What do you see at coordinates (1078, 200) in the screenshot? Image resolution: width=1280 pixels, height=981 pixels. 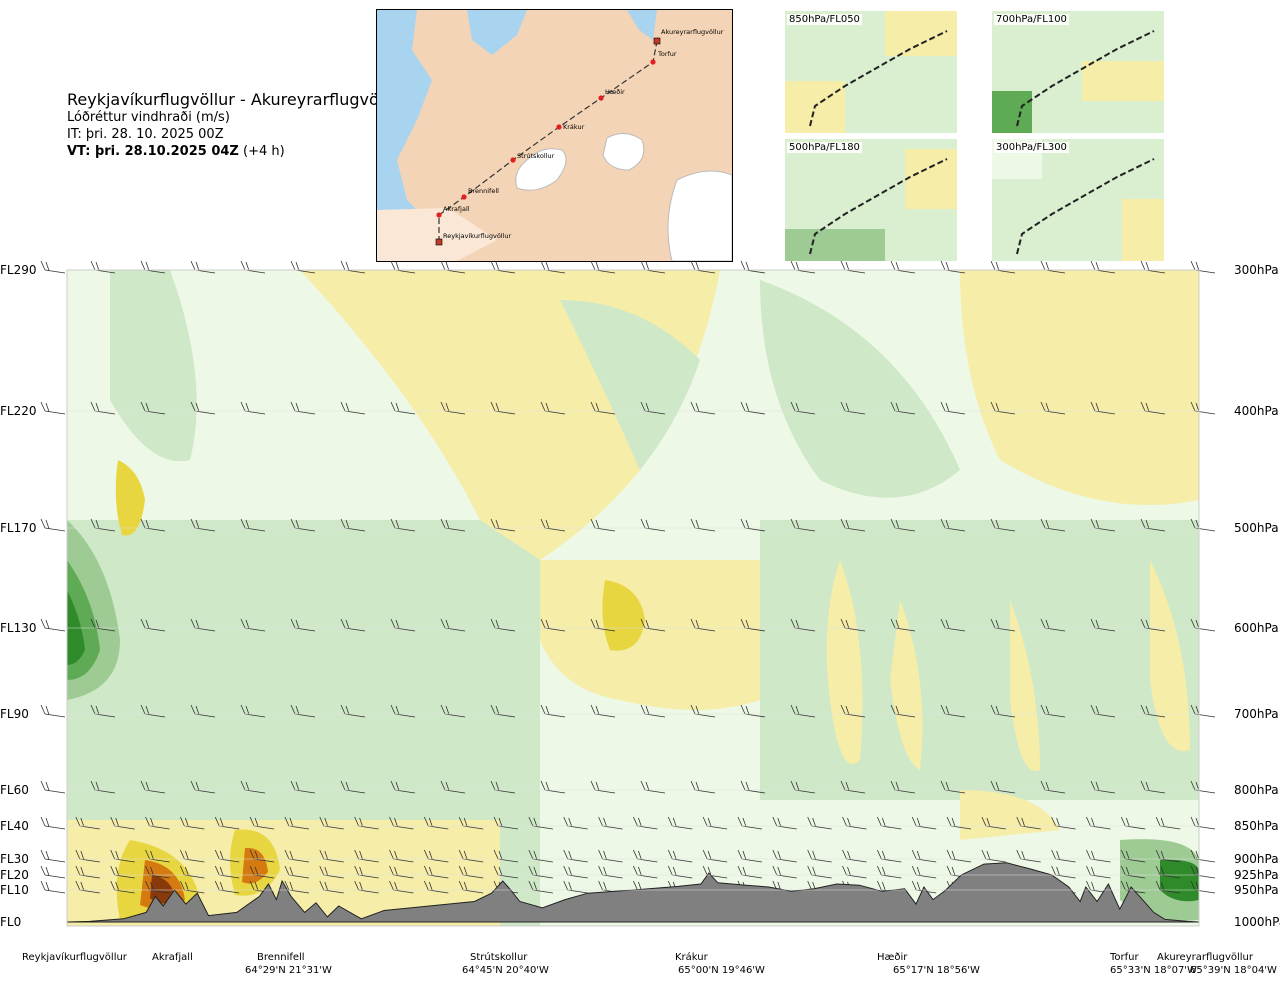 I see `thumbnail-300: 300hPa/FL300` at bounding box center [1078, 200].